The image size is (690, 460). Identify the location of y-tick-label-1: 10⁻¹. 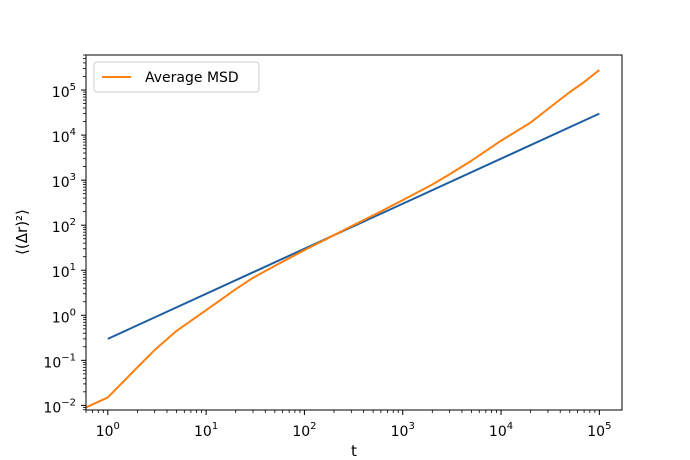
(59, 361).